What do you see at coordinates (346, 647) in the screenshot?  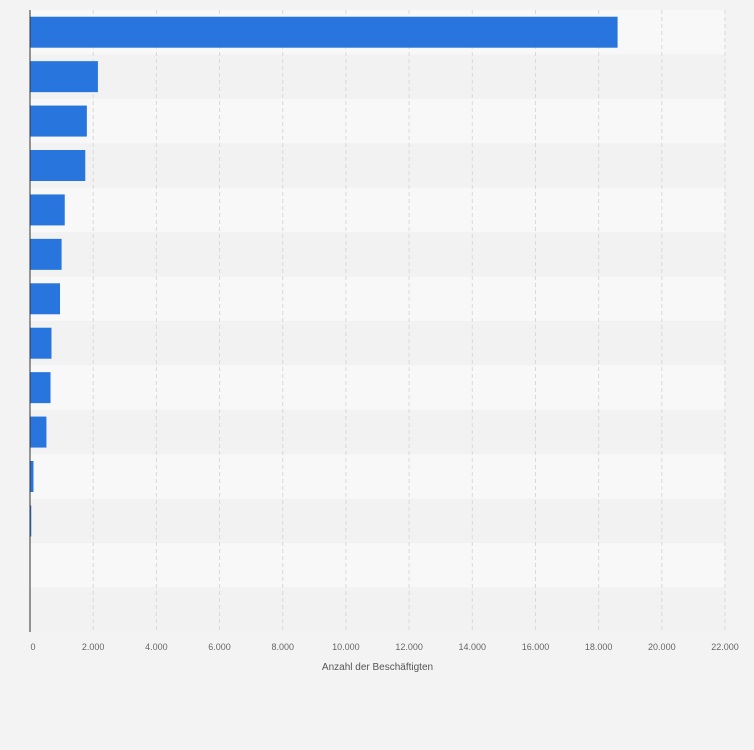 I see `x-tick-label: 10.000` at bounding box center [346, 647].